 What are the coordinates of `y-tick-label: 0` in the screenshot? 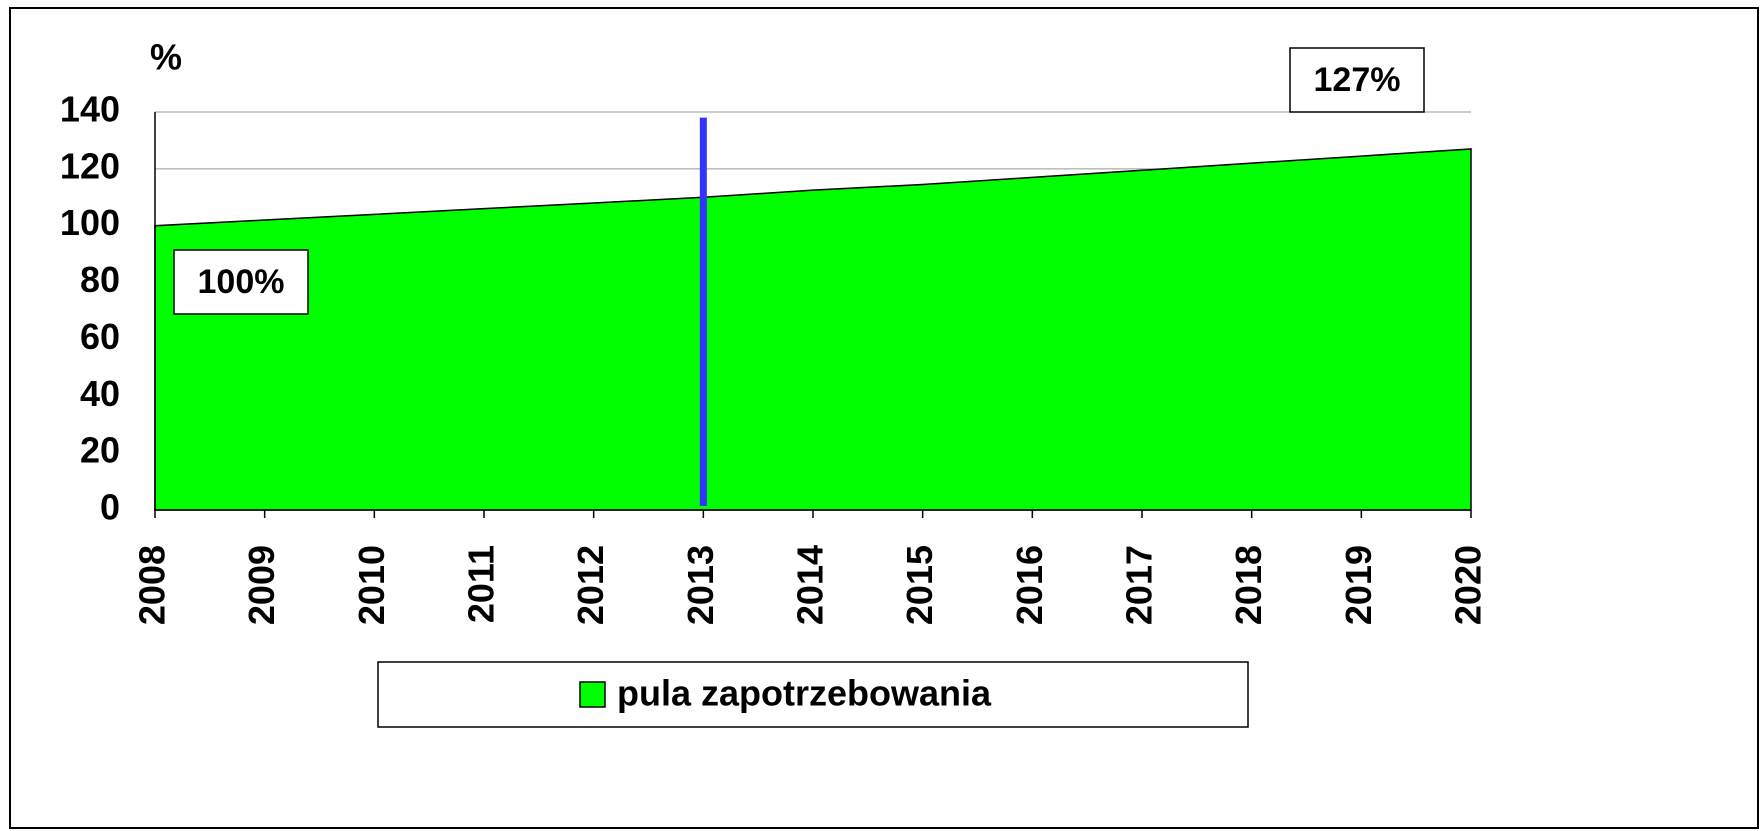 It's located at (110, 507).